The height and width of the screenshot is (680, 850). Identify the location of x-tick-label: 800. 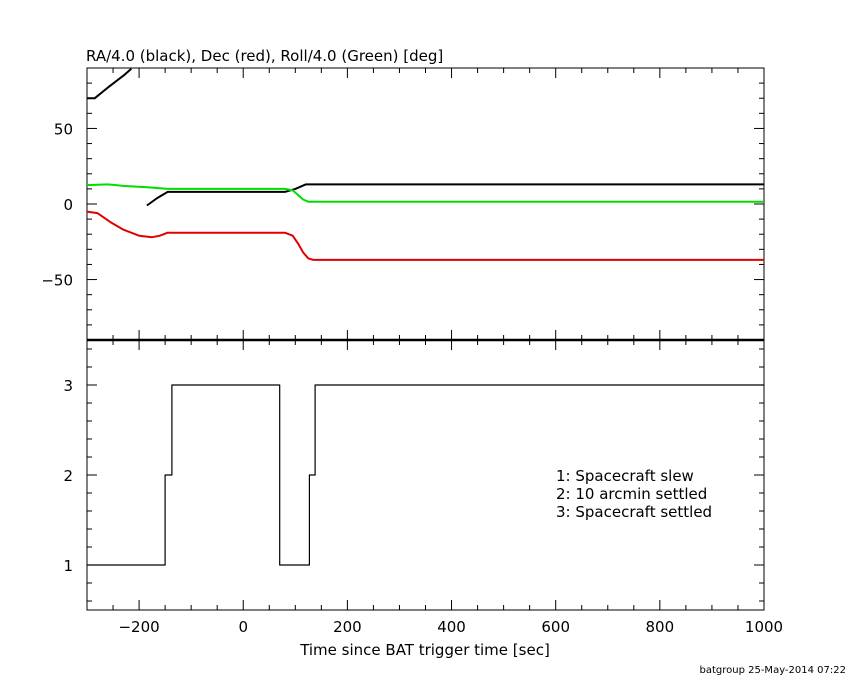
(660, 627).